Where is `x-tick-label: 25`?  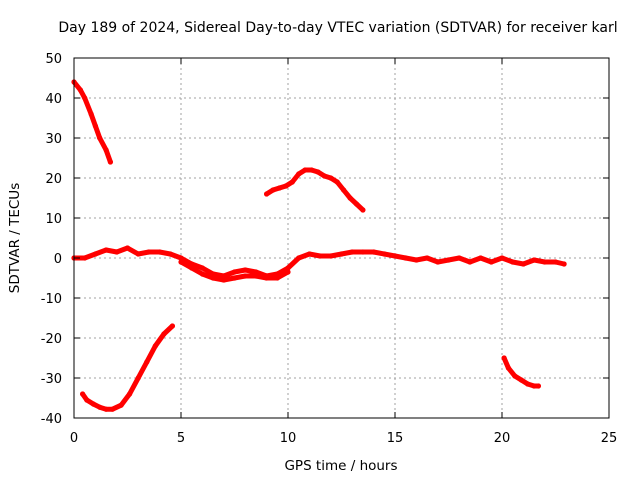 x-tick-label: 25 is located at coordinates (609, 438).